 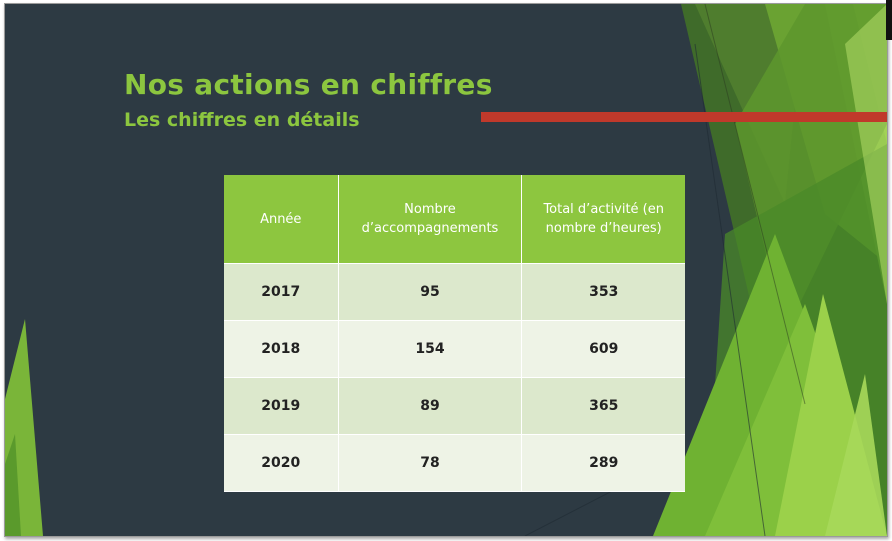 I want to click on cell-accompaniments: 95, so click(x=430, y=292).